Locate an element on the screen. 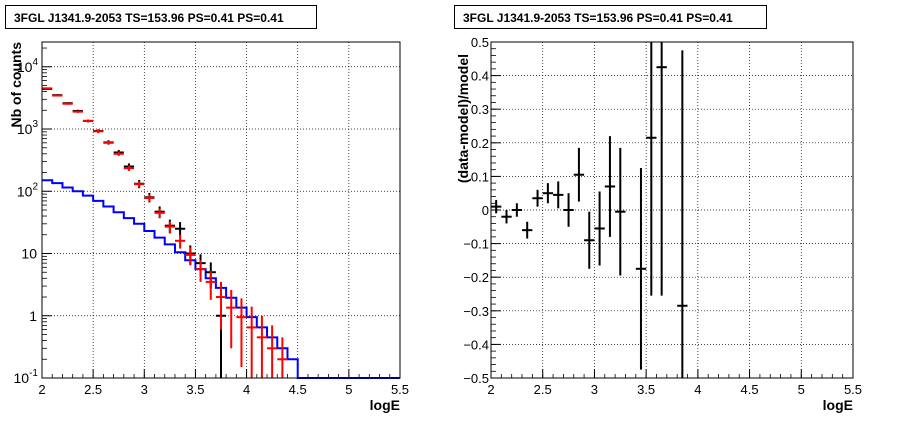 The height and width of the screenshot is (421, 898). left-y-tick-label: 10⁴ is located at coordinates (28, 66).